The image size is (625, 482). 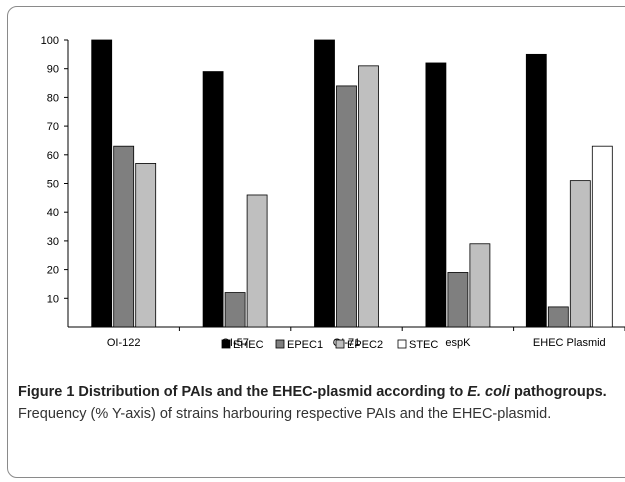 What do you see at coordinates (124, 343) in the screenshot?
I see `x-tick-label: OI-122` at bounding box center [124, 343].